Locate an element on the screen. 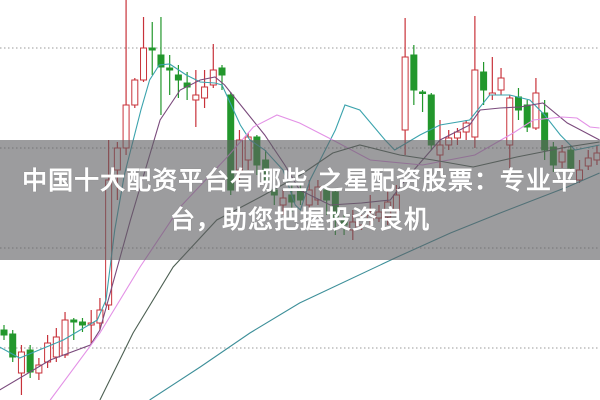 This screenshot has height=400, width=600. title-line-2: 台，助您把握投资良机 is located at coordinates (299, 219).